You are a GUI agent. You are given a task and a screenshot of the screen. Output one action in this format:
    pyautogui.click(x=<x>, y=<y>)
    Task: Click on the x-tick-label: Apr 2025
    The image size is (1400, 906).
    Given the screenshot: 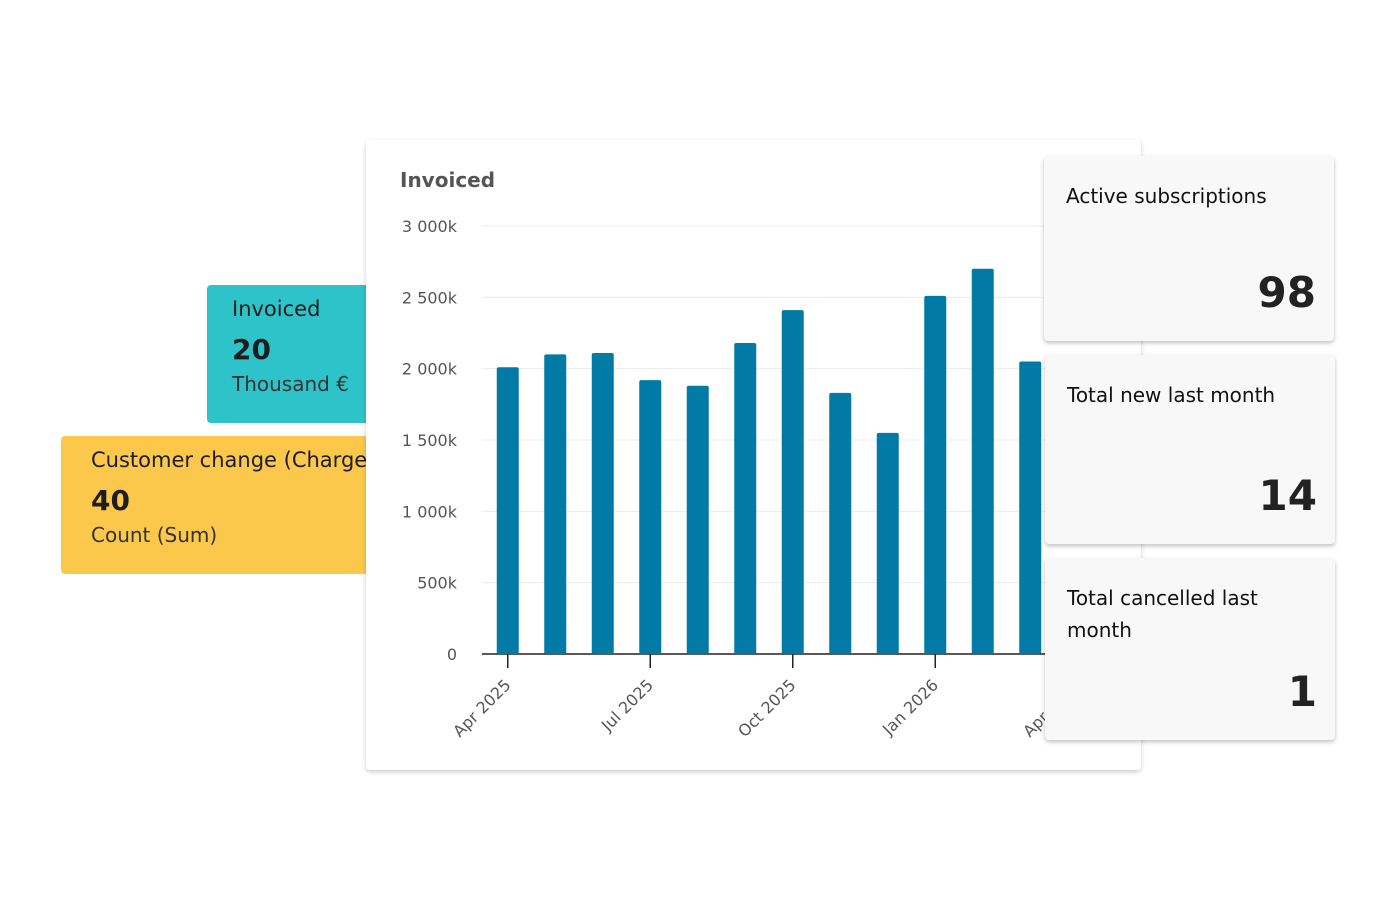 What is the action you would take?
    pyautogui.click(x=481, y=707)
    